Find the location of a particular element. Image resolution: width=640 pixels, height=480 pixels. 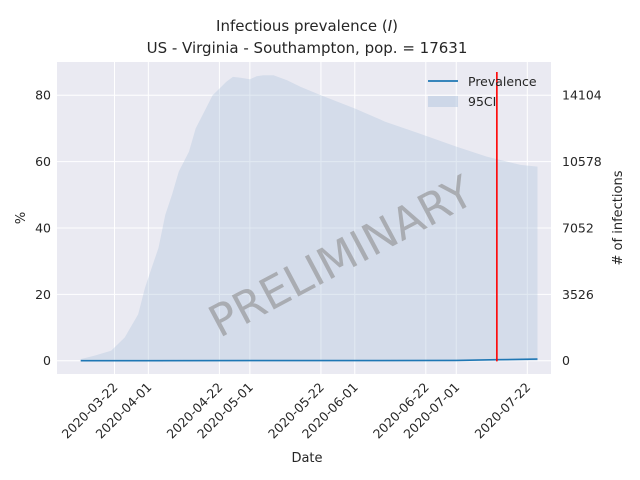

x-axis-label: Date is located at coordinates (306, 458).